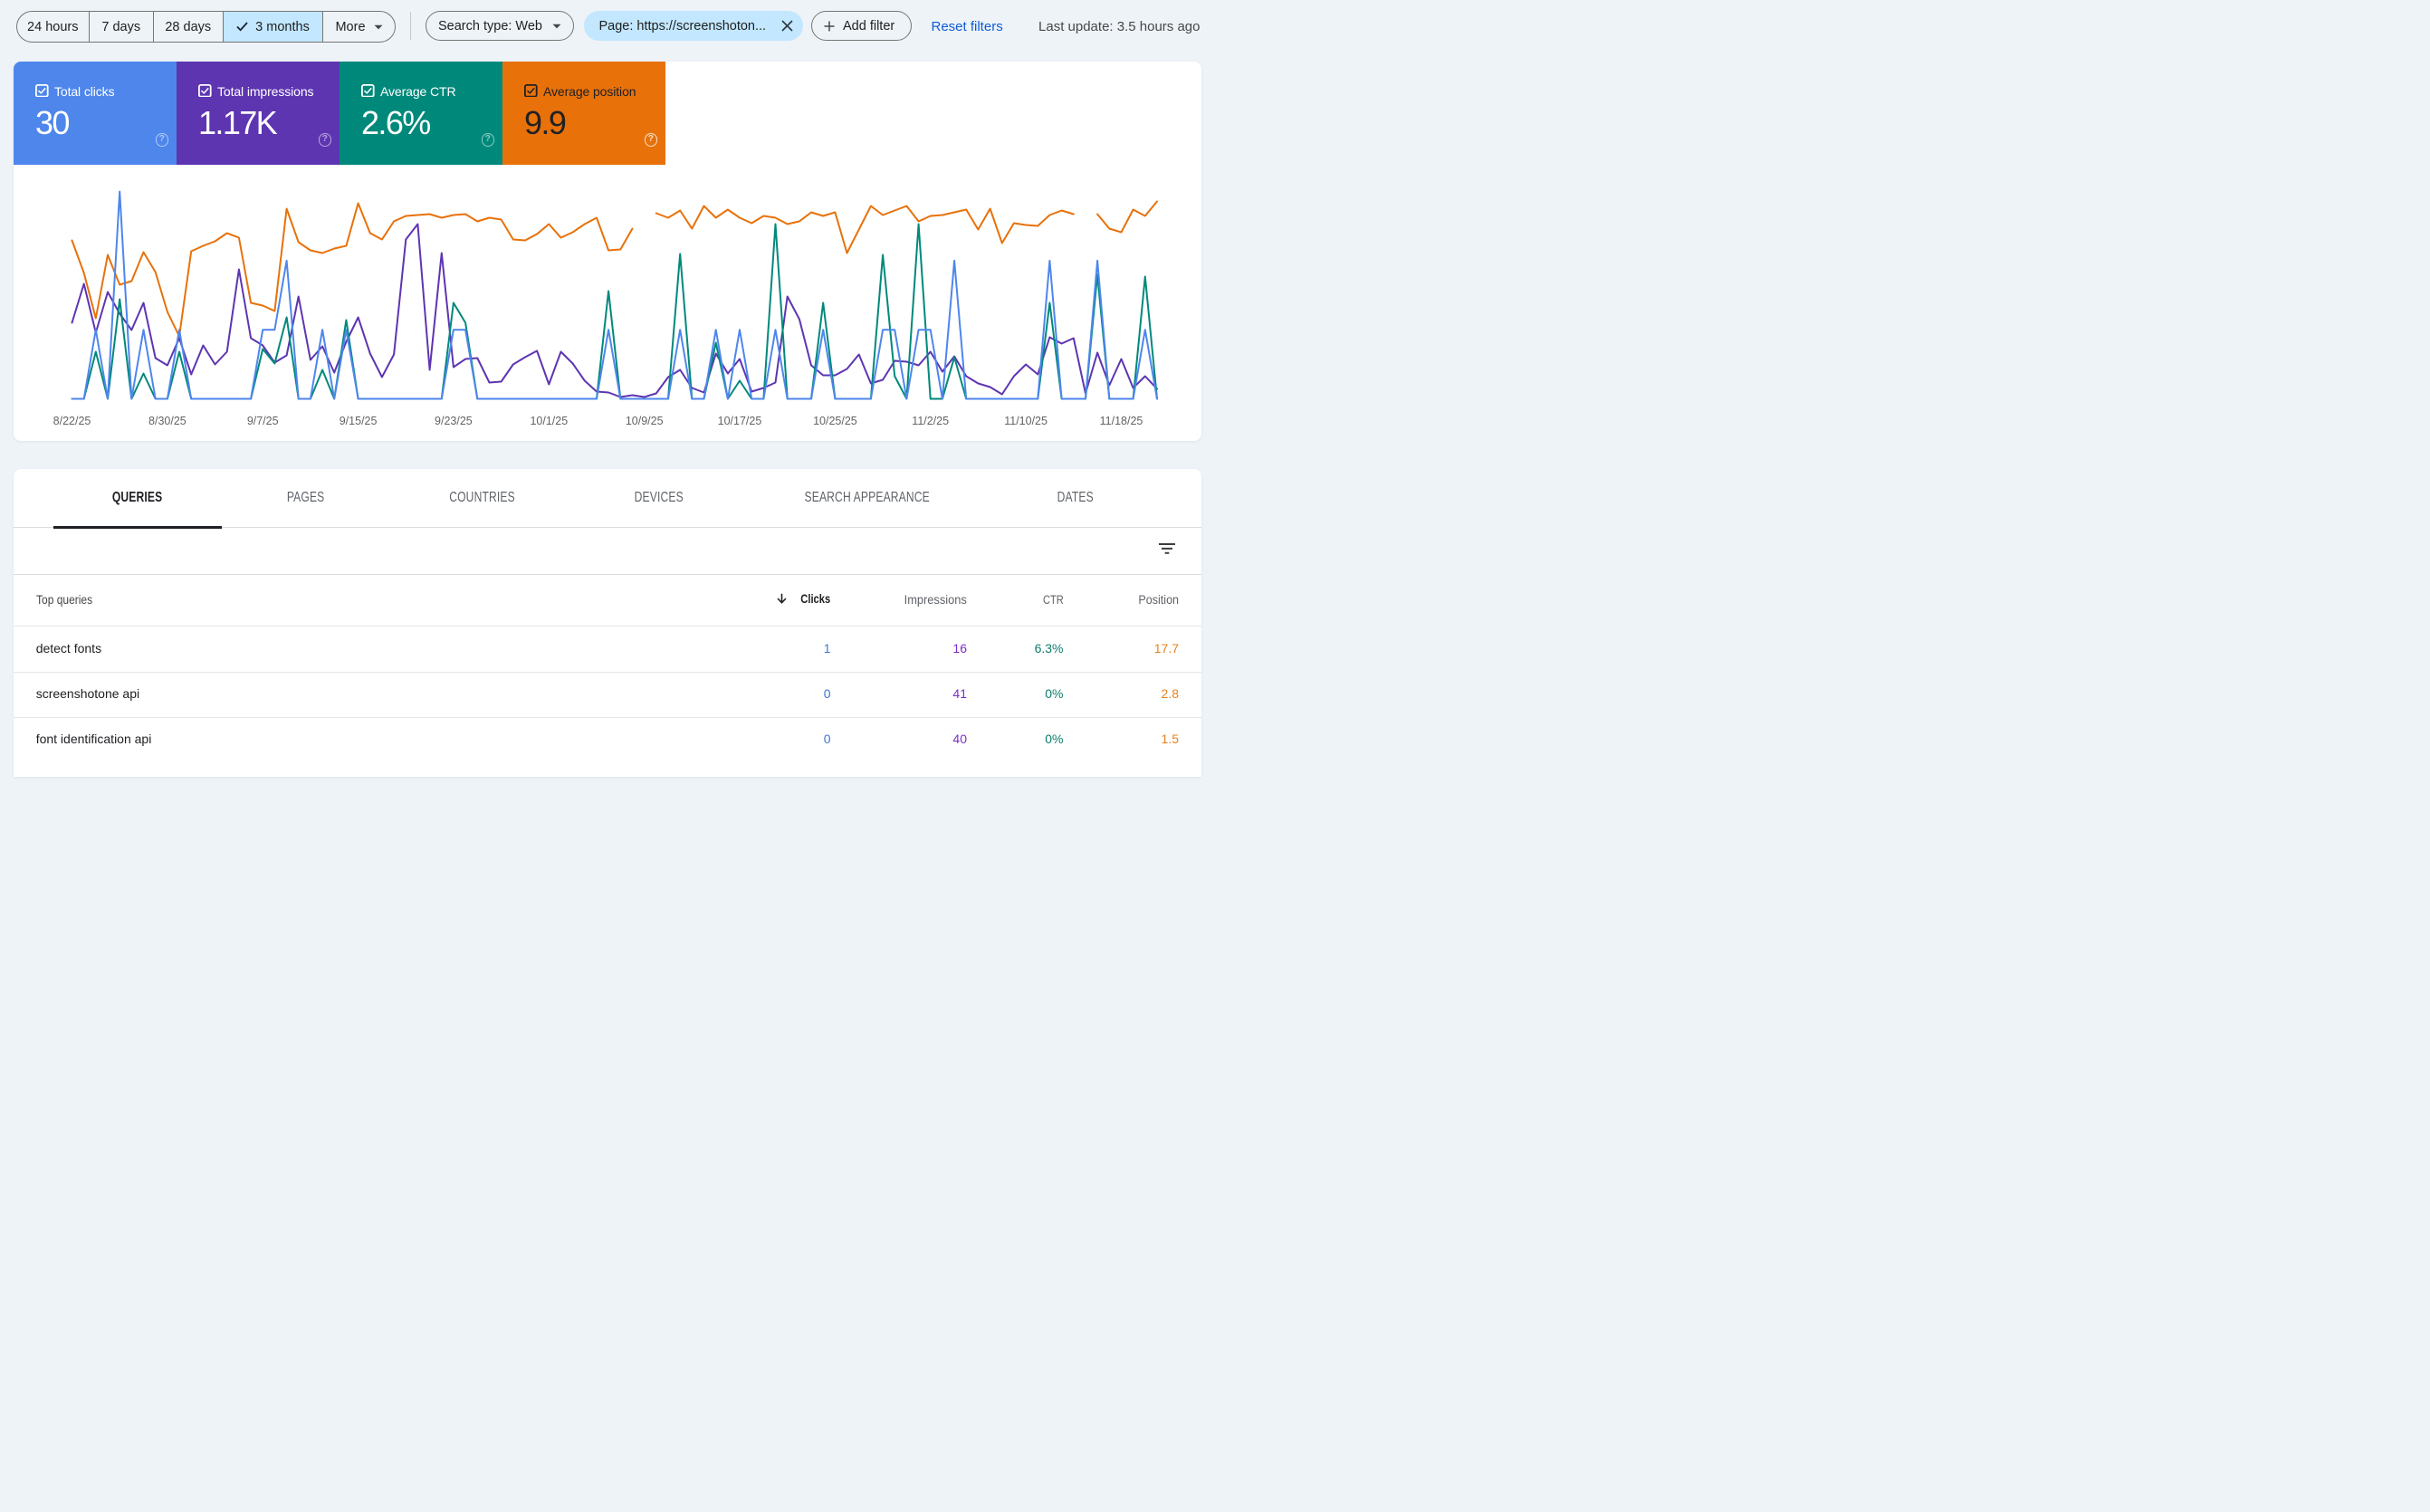 The width and height of the screenshot is (2430, 1512). I want to click on svg-text: 10/1/25, so click(549, 421).